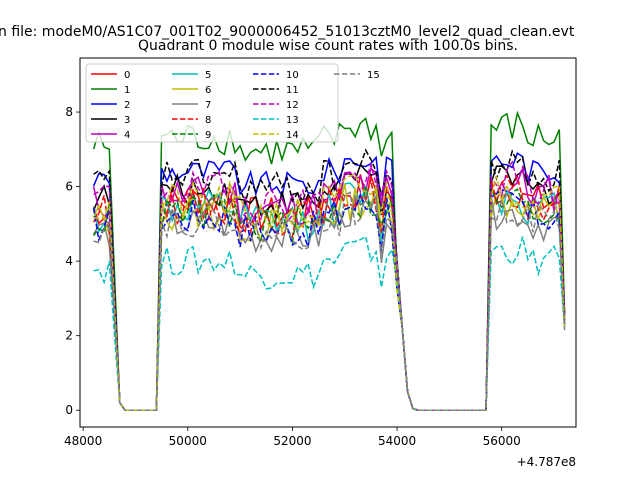  Describe the element at coordinates (188, 441) in the screenshot. I see `x-tick-label: 50000` at that location.